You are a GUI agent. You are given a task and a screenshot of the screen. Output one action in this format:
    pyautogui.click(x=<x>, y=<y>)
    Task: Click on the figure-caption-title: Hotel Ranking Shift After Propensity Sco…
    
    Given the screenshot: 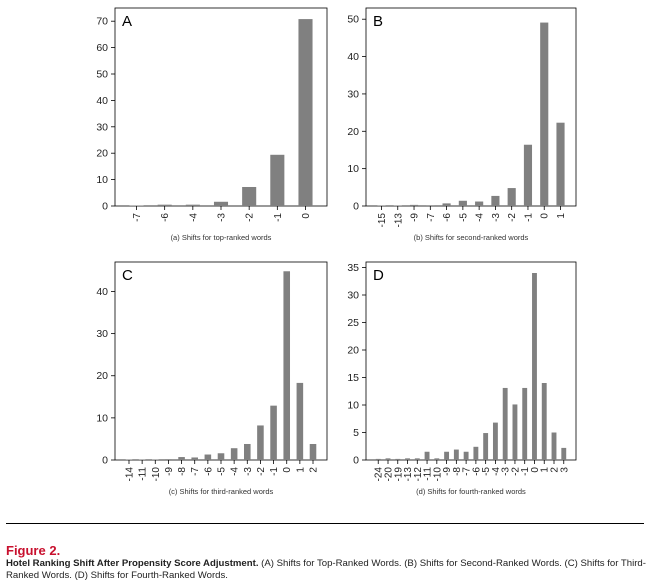 What is the action you would take?
    pyautogui.click(x=132, y=563)
    